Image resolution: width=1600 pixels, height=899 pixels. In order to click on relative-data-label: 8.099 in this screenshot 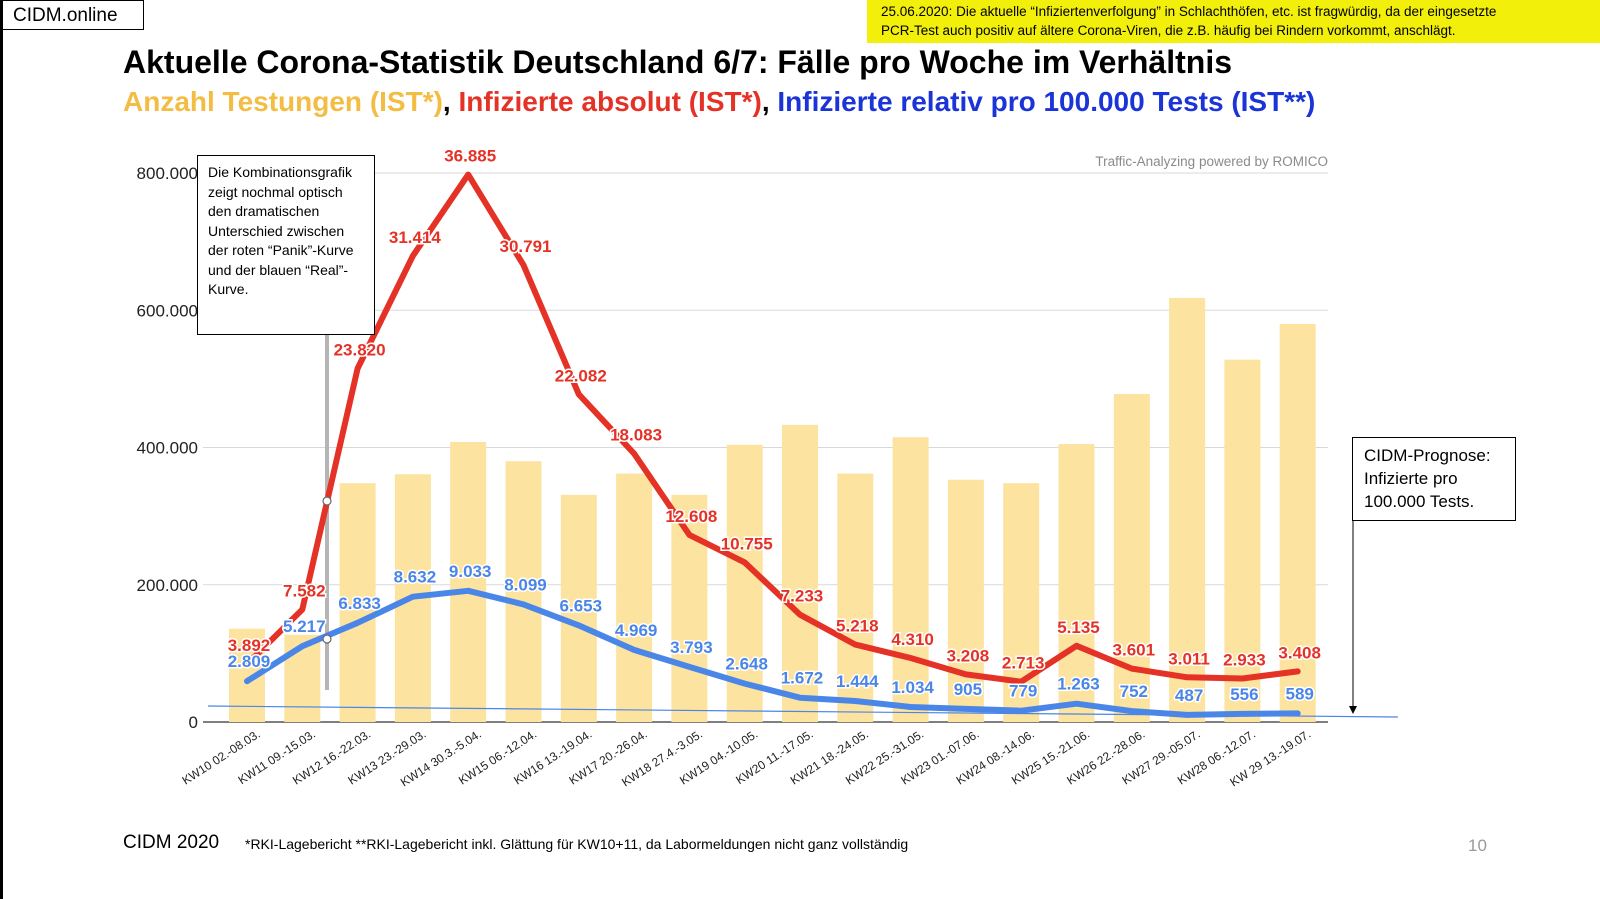, I will do `click(525, 584)`.